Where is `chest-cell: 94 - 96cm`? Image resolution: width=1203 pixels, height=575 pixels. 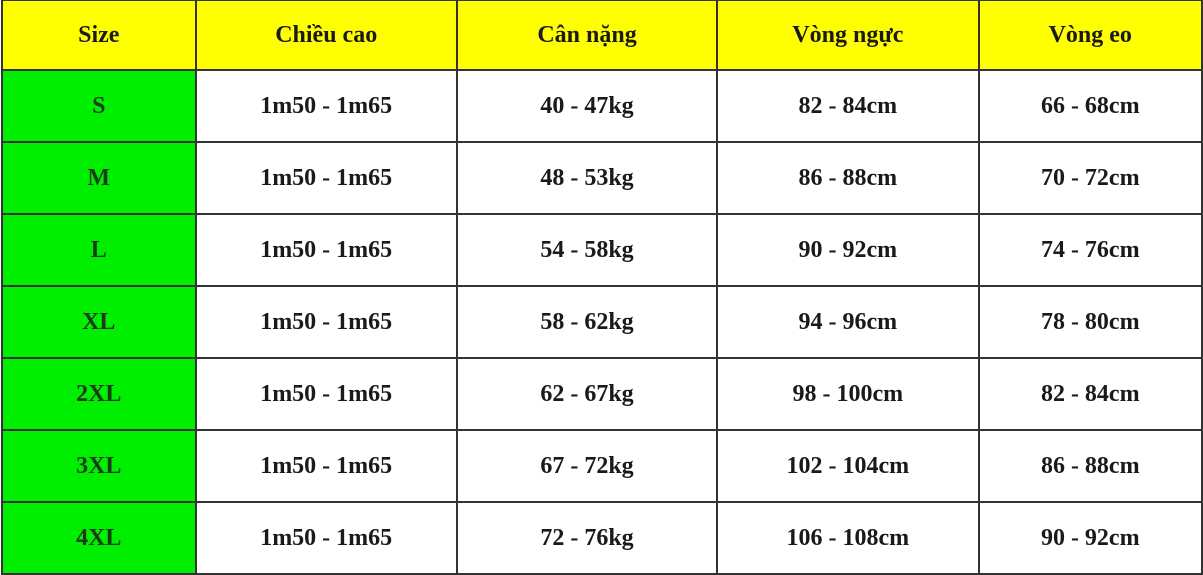
chest-cell: 94 - 96cm is located at coordinates (848, 322).